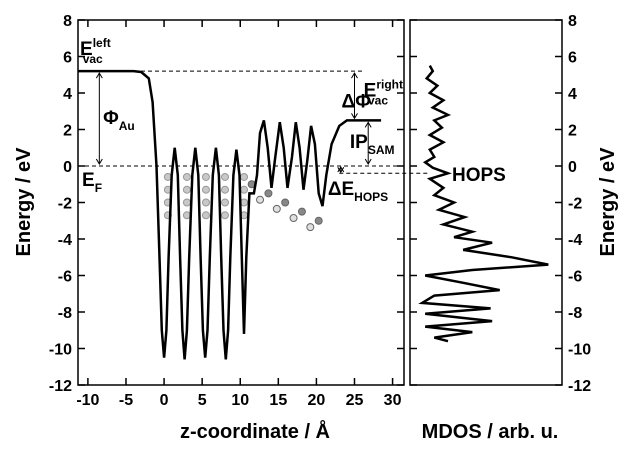  What do you see at coordinates (383, 93) in the screenshot?
I see `annotation: Eright vac` at bounding box center [383, 93].